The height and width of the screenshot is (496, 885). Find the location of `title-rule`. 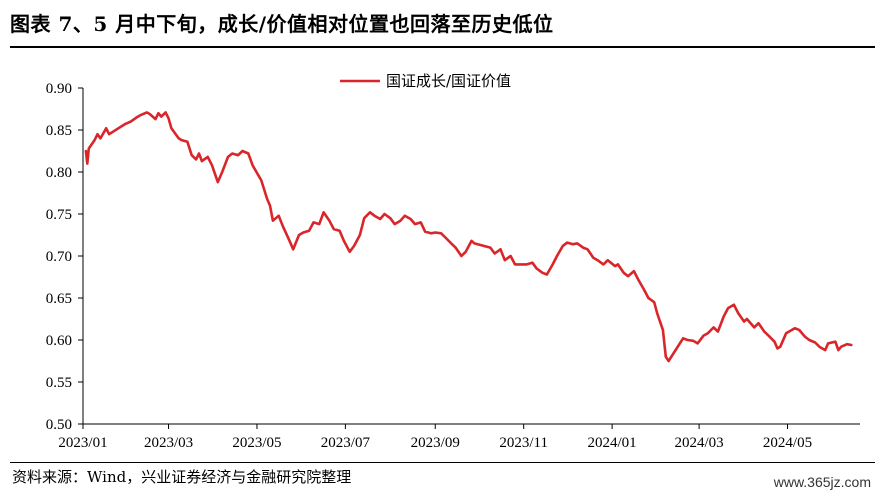

title-rule is located at coordinates (442, 47).